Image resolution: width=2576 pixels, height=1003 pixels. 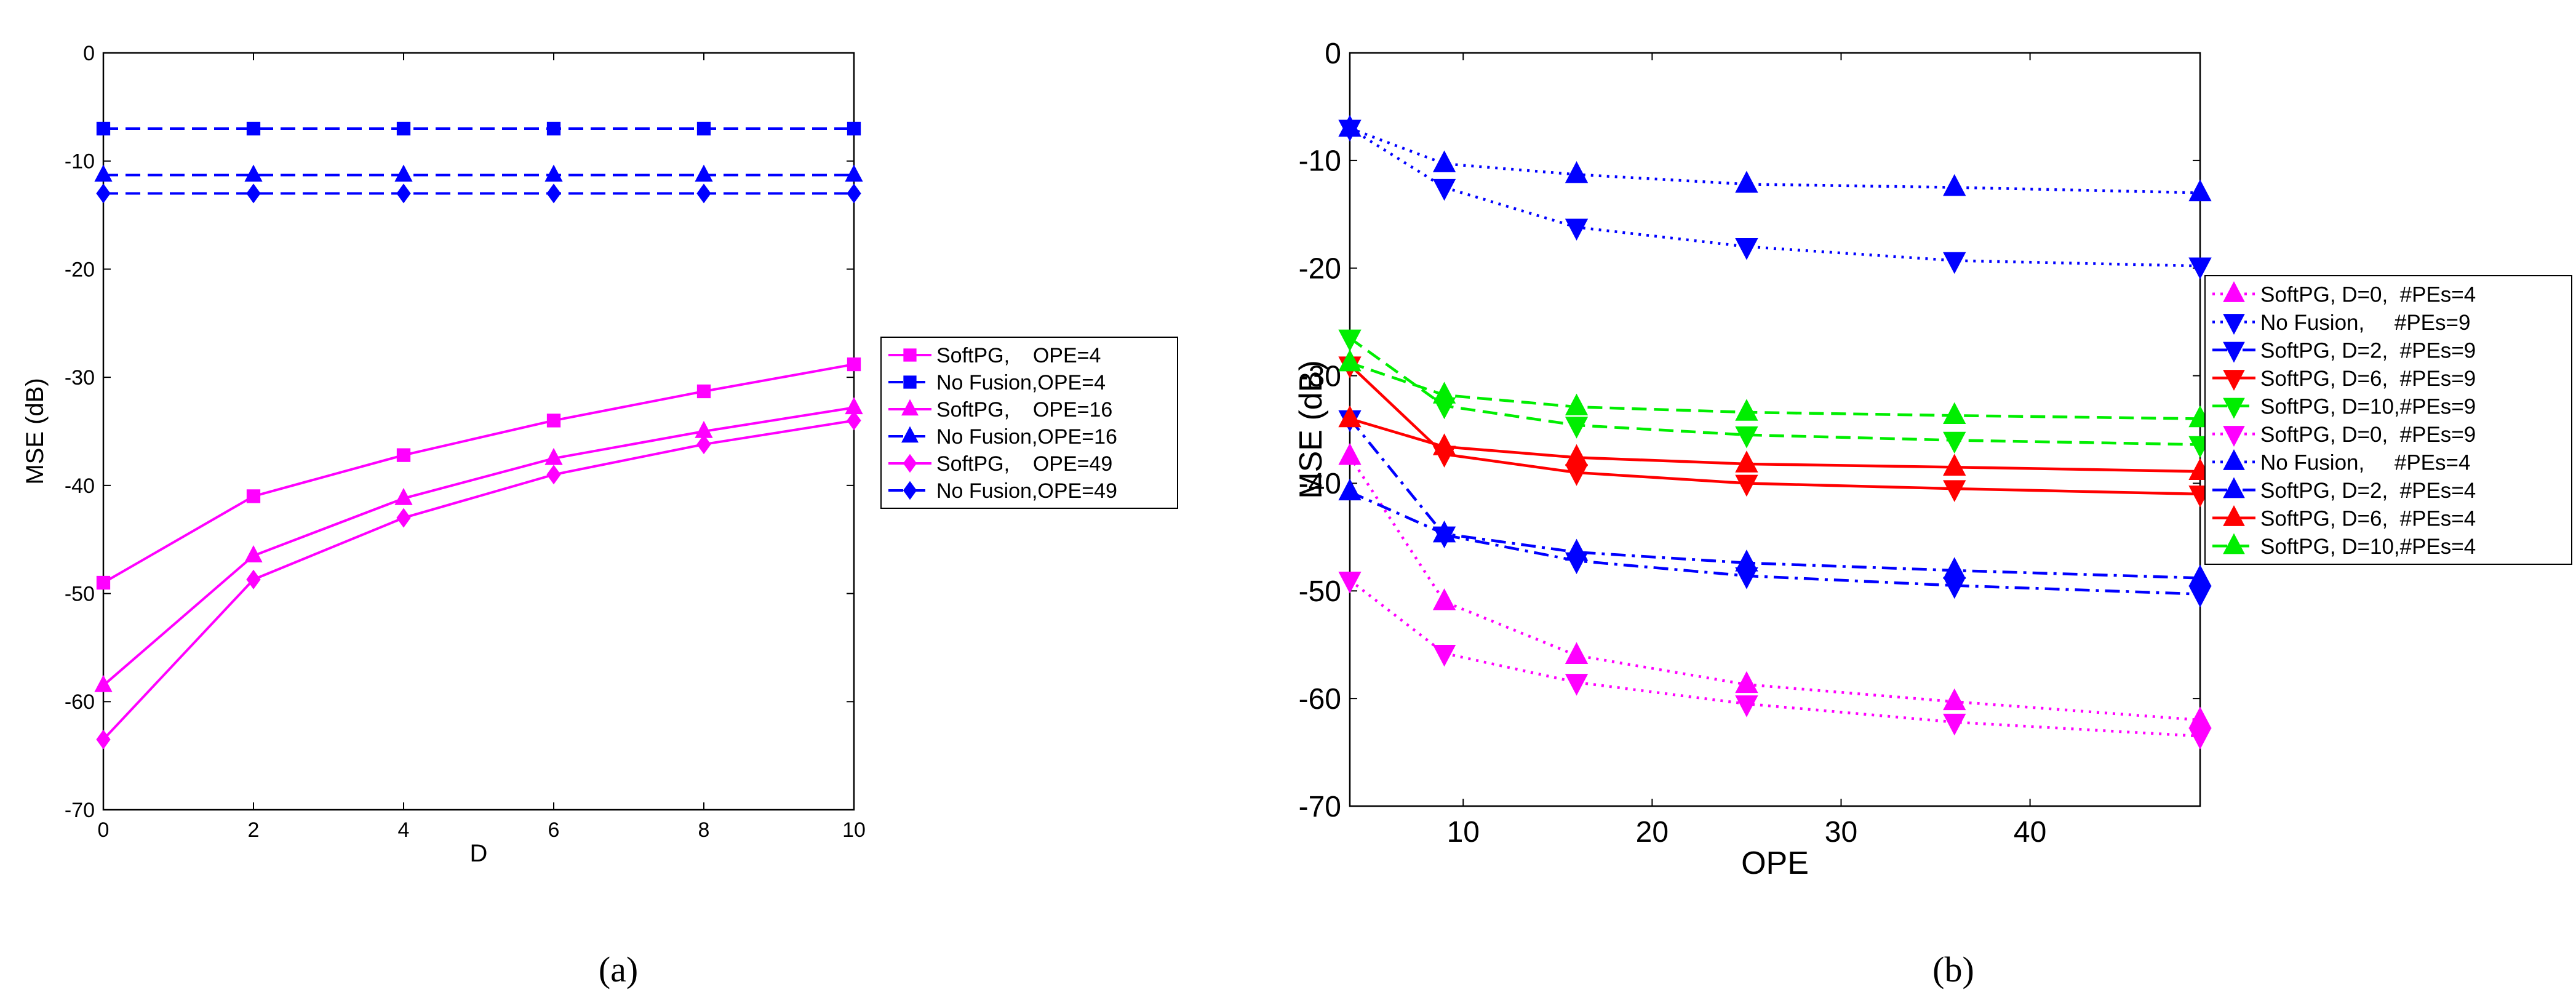 What do you see at coordinates (2344, 517) in the screenshot?
I see `legend-item: SoftPG, D=6, #PEs=4` at bounding box center [2344, 517].